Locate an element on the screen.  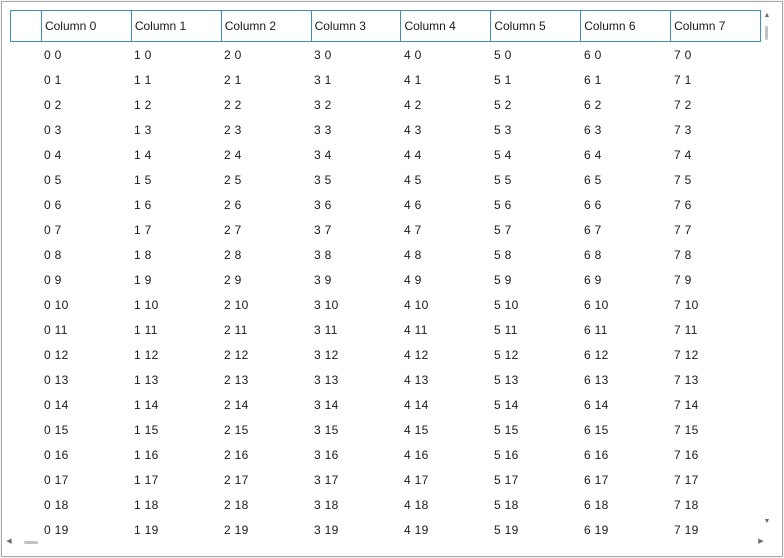
table-cell: 1 7 is located at coordinates (143, 229).